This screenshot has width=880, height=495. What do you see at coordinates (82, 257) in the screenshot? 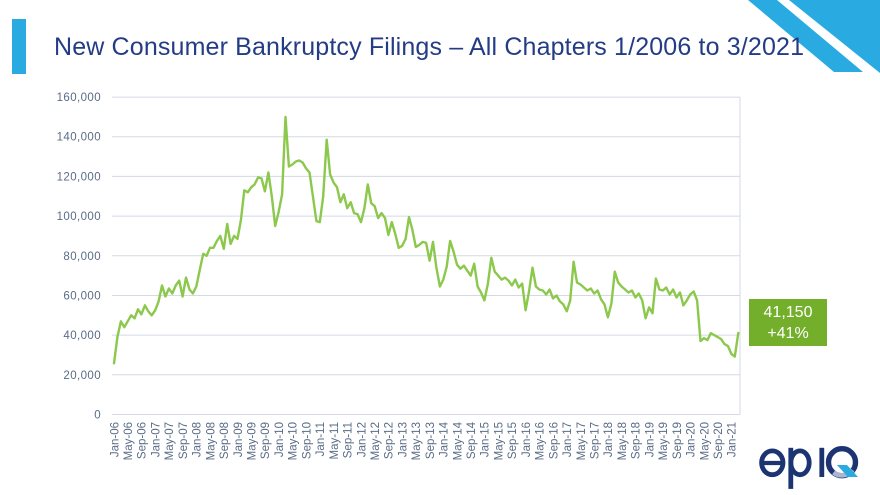
I see `svg-text: 80,000` at bounding box center [82, 257].